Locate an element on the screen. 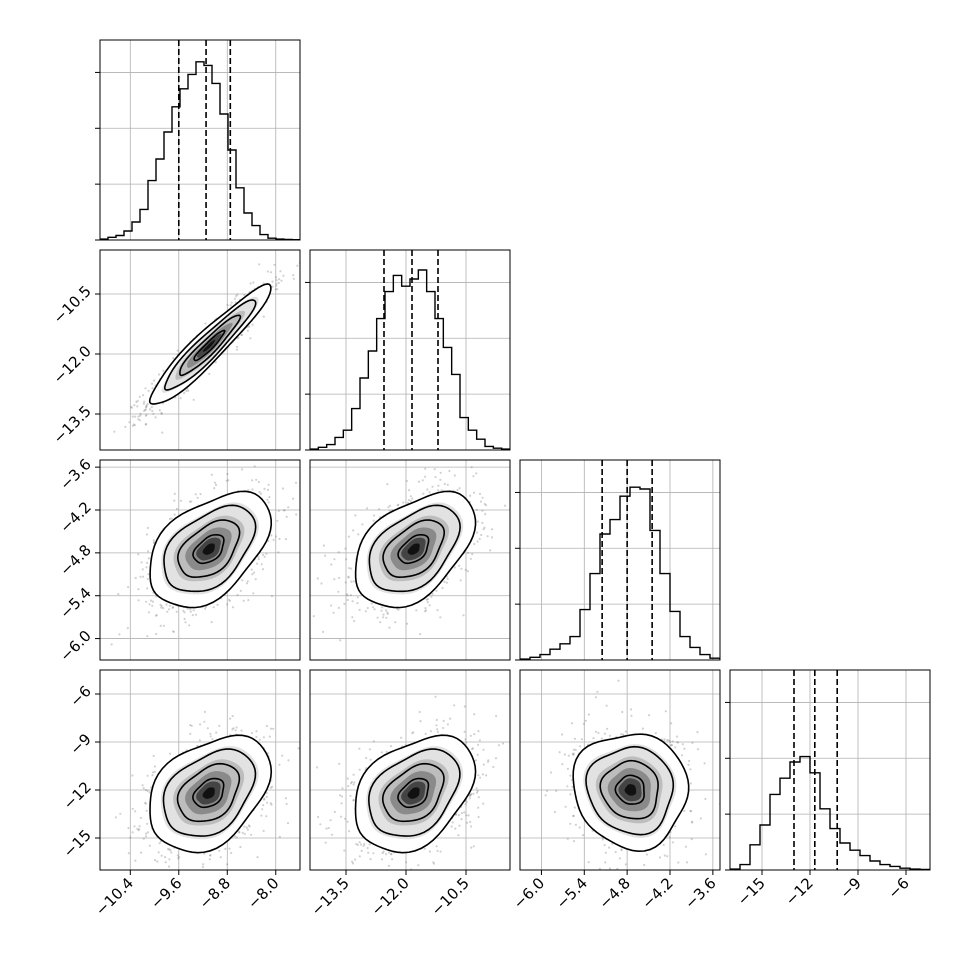  contour-line is located at coordinates (208, 792).